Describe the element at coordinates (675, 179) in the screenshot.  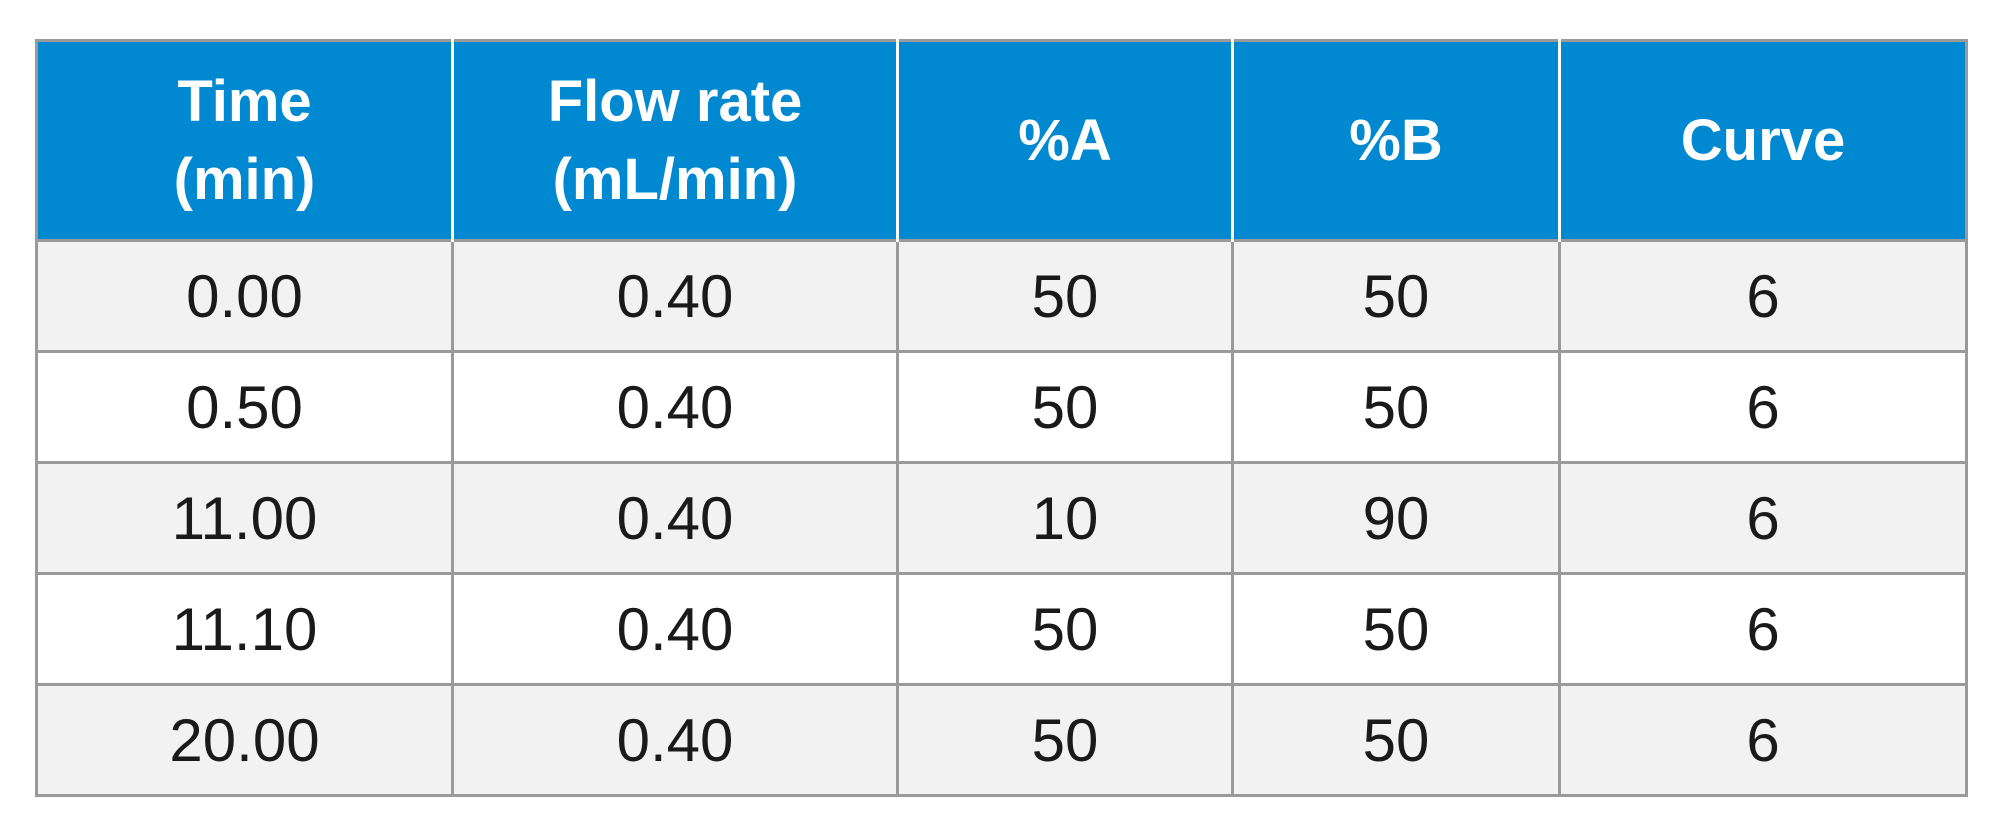
I see `header-flow-rate-unit: (mL/min)` at that location.